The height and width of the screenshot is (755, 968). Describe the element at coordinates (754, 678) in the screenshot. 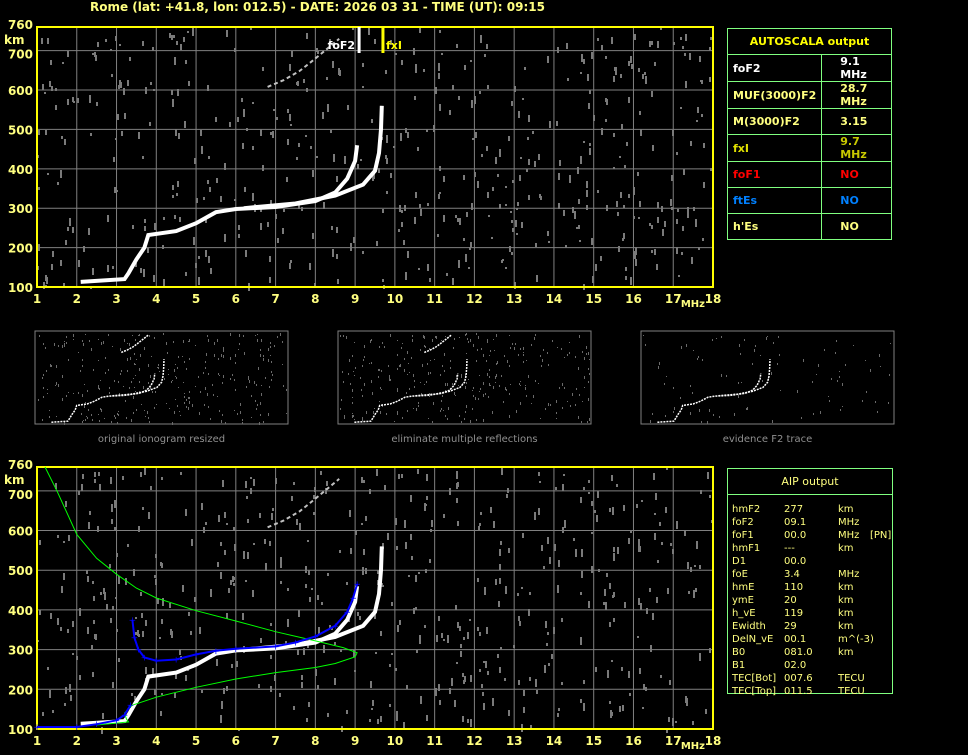

I see `aip-cell: TEC[Bot]` at that location.